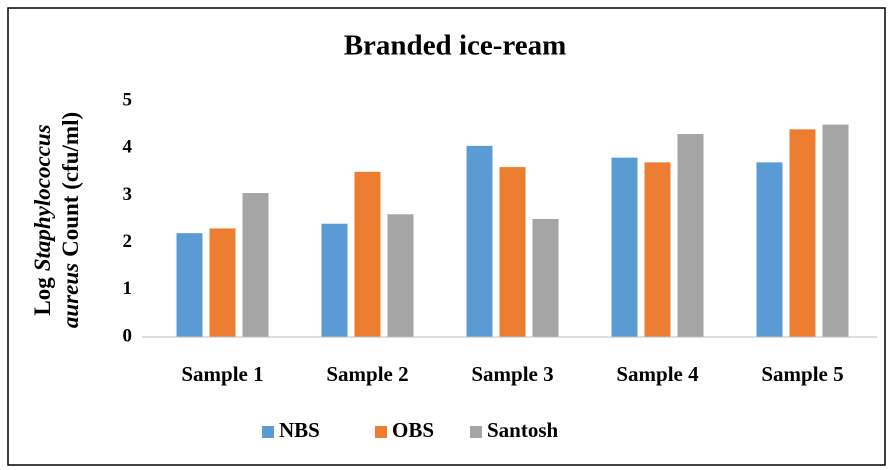  What do you see at coordinates (299, 430) in the screenshot?
I see `legend-label: NBS` at bounding box center [299, 430].